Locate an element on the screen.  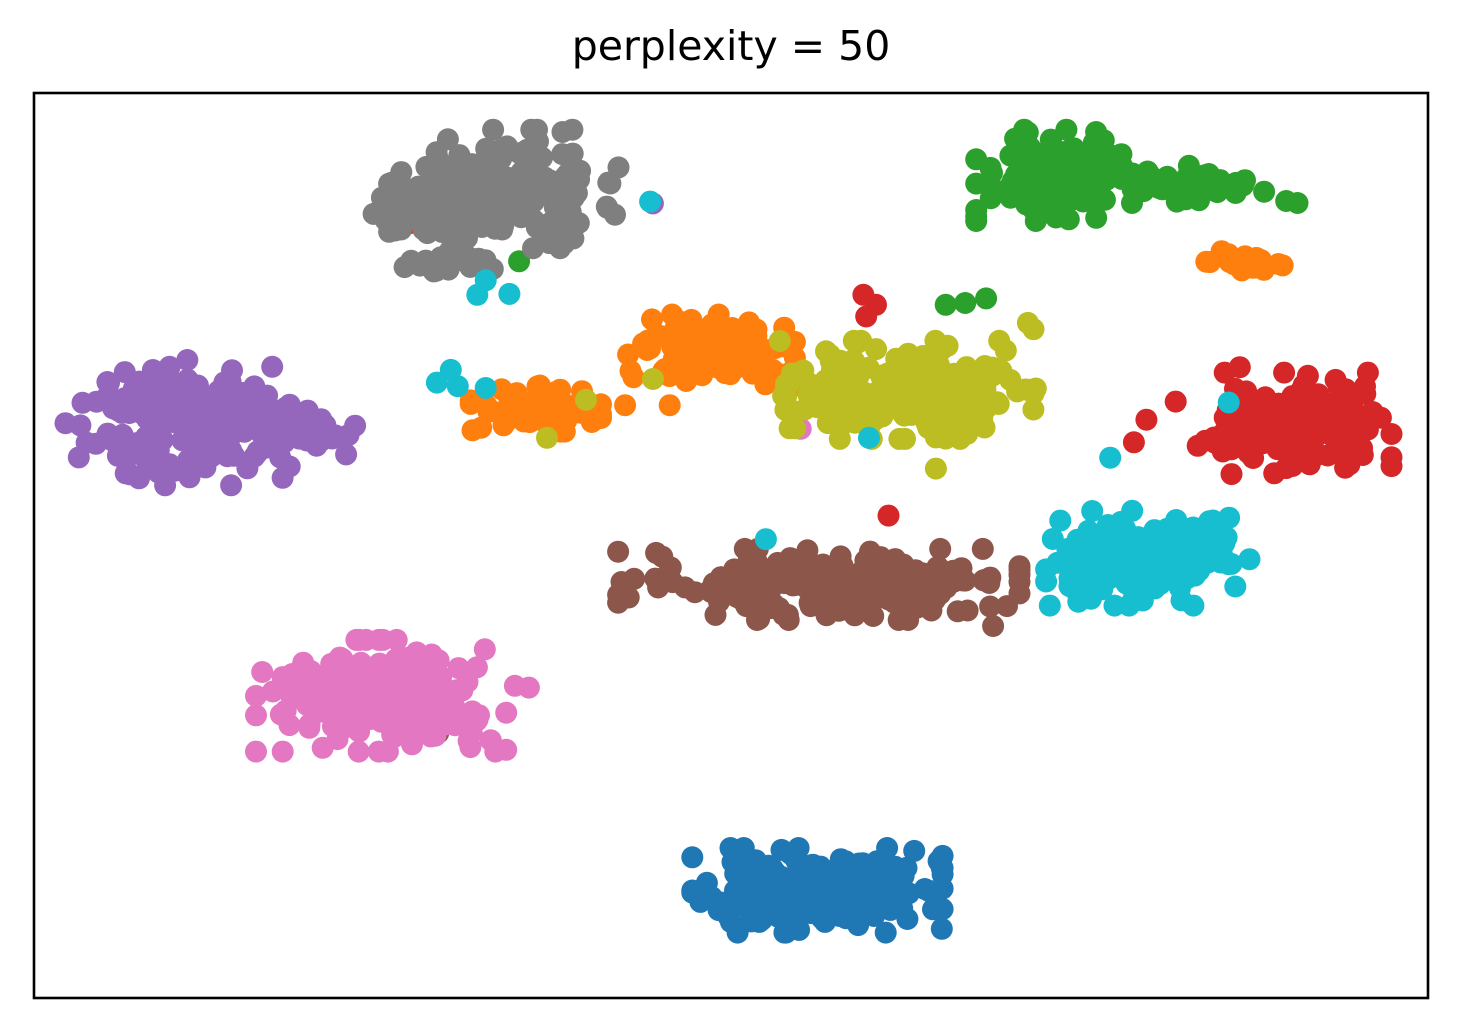
data-point-2065 is located at coordinates (1049, 605).